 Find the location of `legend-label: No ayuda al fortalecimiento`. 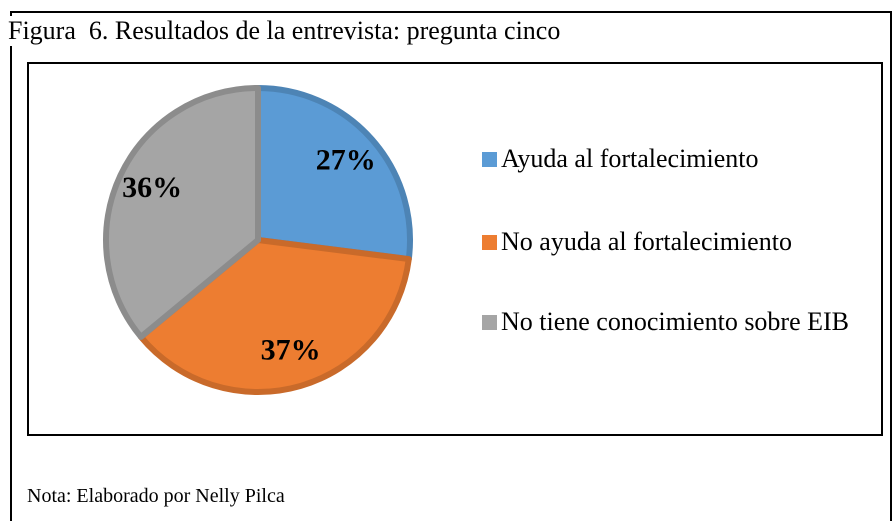

legend-label: No ayuda al fortalecimiento is located at coordinates (646, 241).